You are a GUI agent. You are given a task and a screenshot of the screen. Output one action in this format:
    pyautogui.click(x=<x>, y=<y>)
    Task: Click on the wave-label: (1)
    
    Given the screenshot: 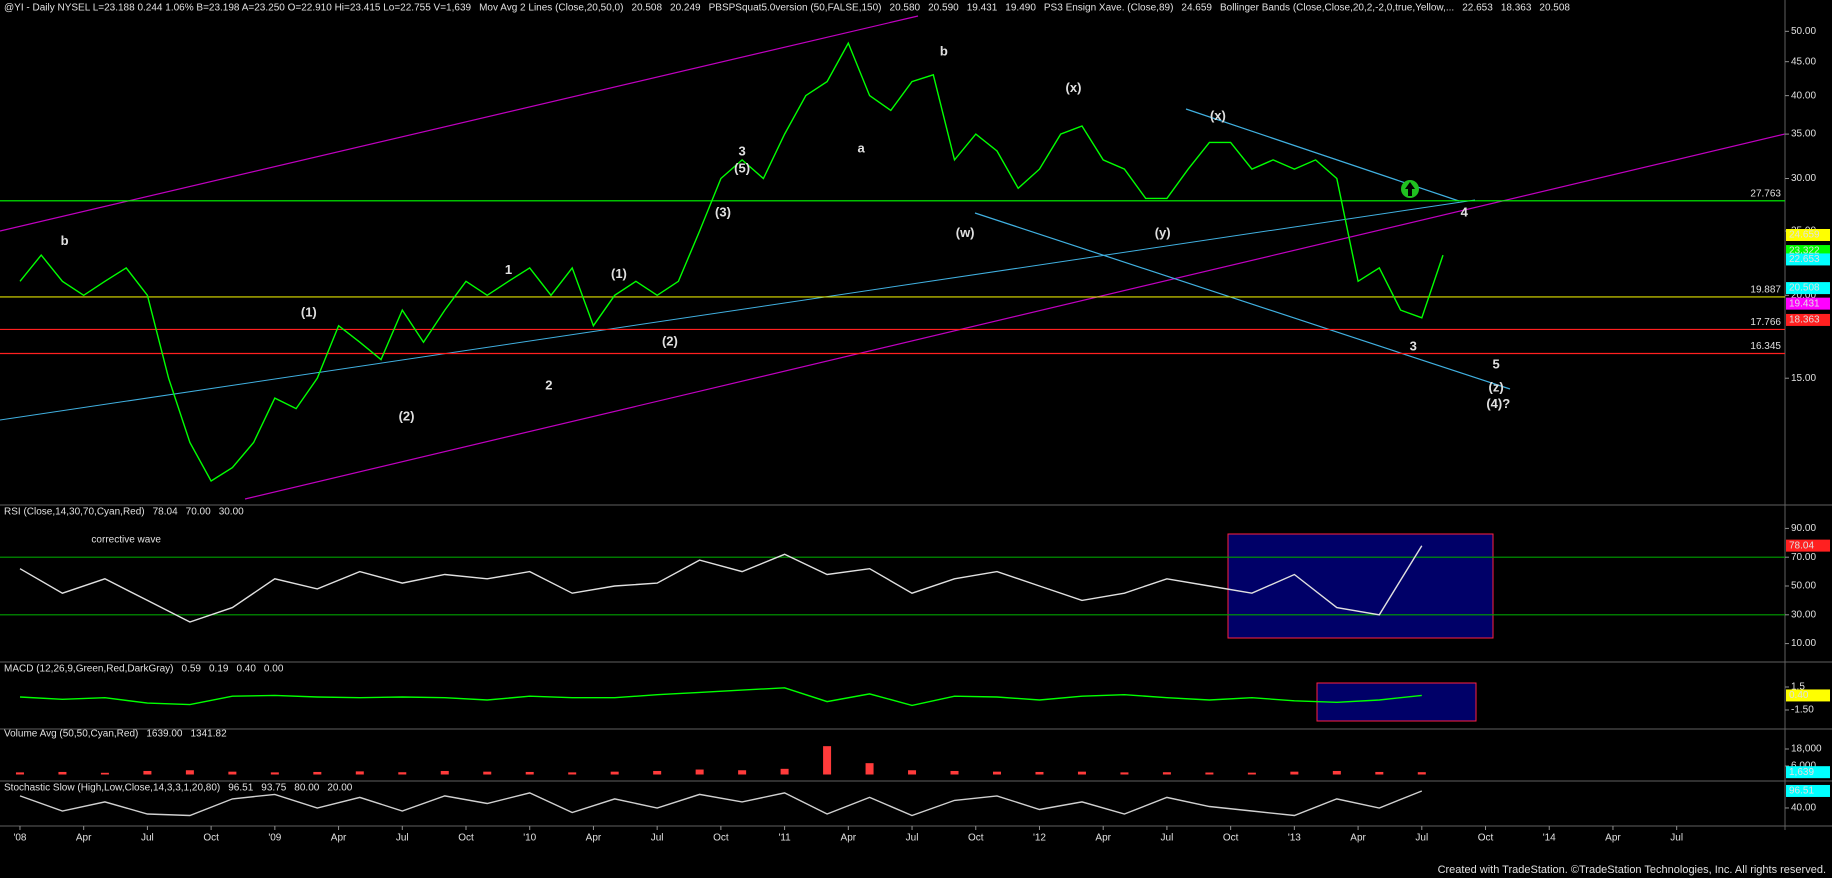 What is the action you would take?
    pyautogui.click(x=309, y=312)
    